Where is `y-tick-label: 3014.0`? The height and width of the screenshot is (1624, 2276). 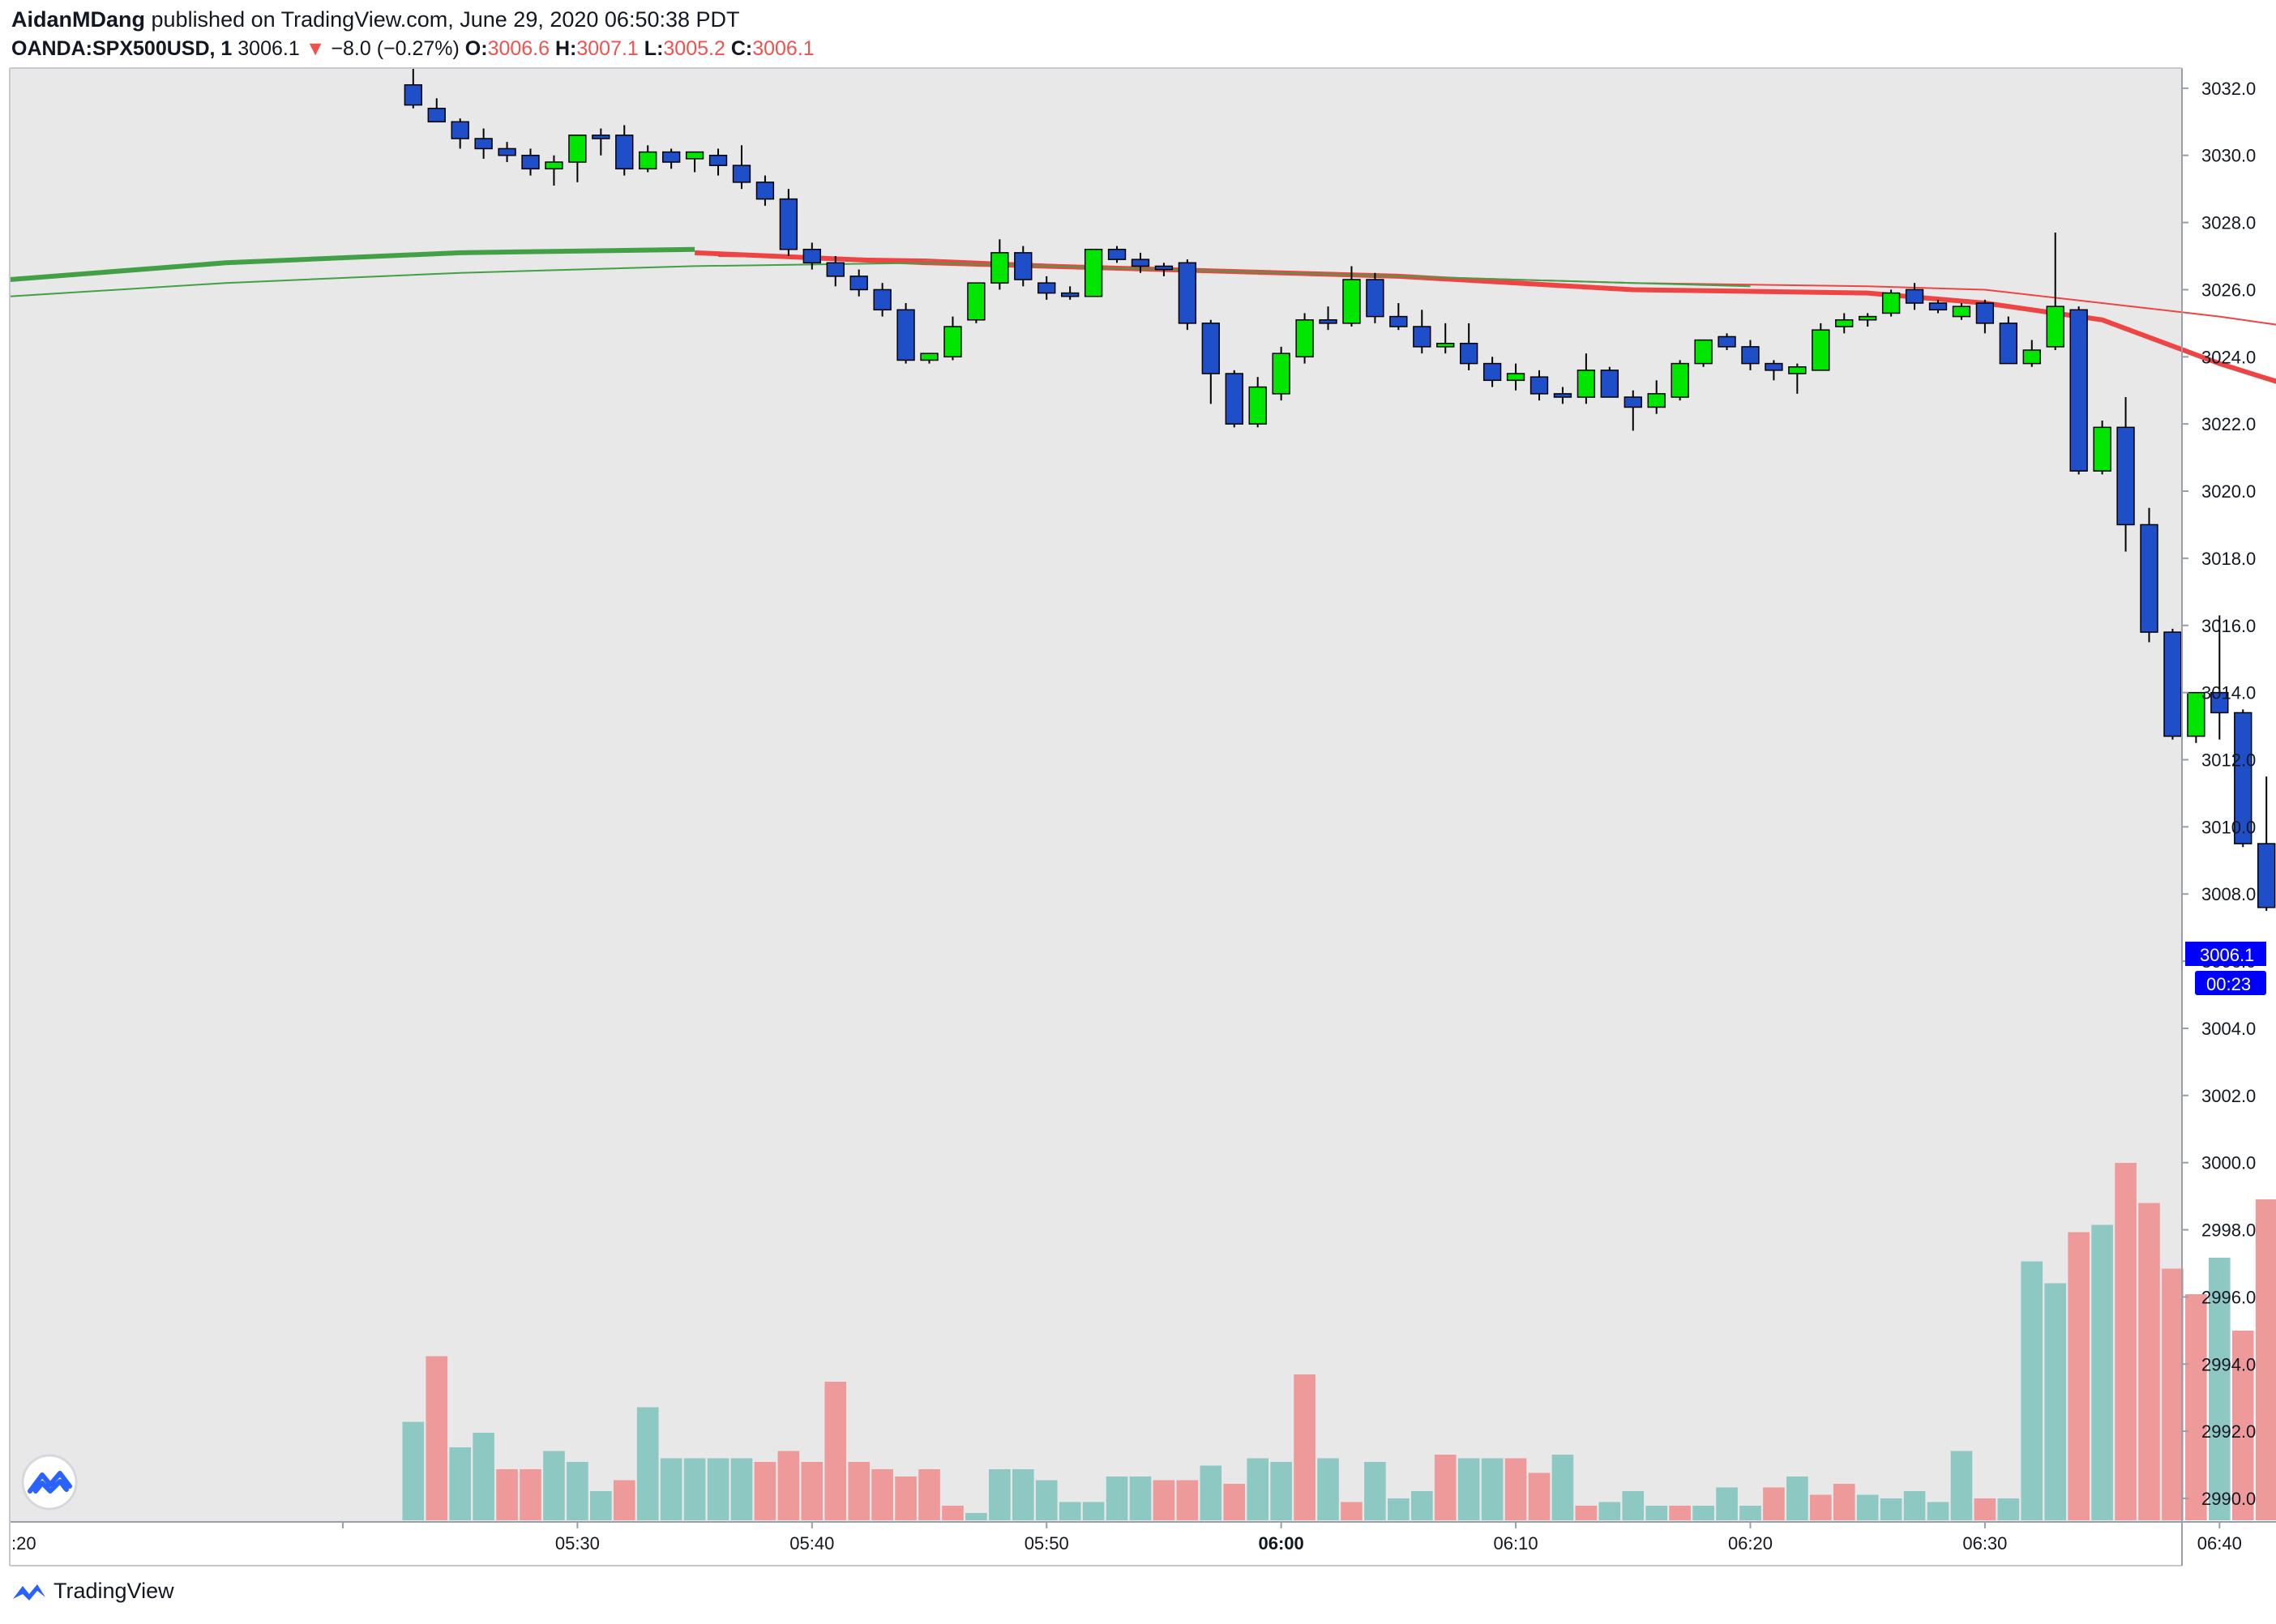
y-tick-label: 3014.0 is located at coordinates (2228, 693).